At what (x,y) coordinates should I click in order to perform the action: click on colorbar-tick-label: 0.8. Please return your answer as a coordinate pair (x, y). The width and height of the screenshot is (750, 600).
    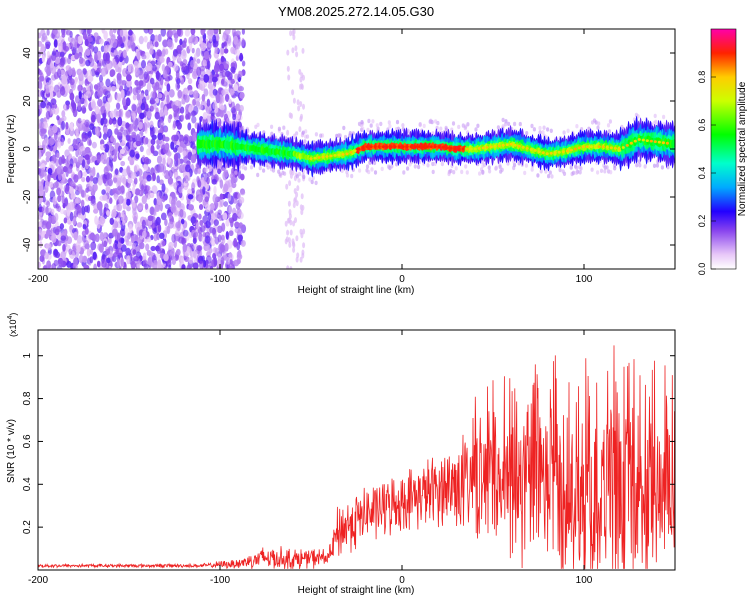
    Looking at the image, I should click on (702, 77).